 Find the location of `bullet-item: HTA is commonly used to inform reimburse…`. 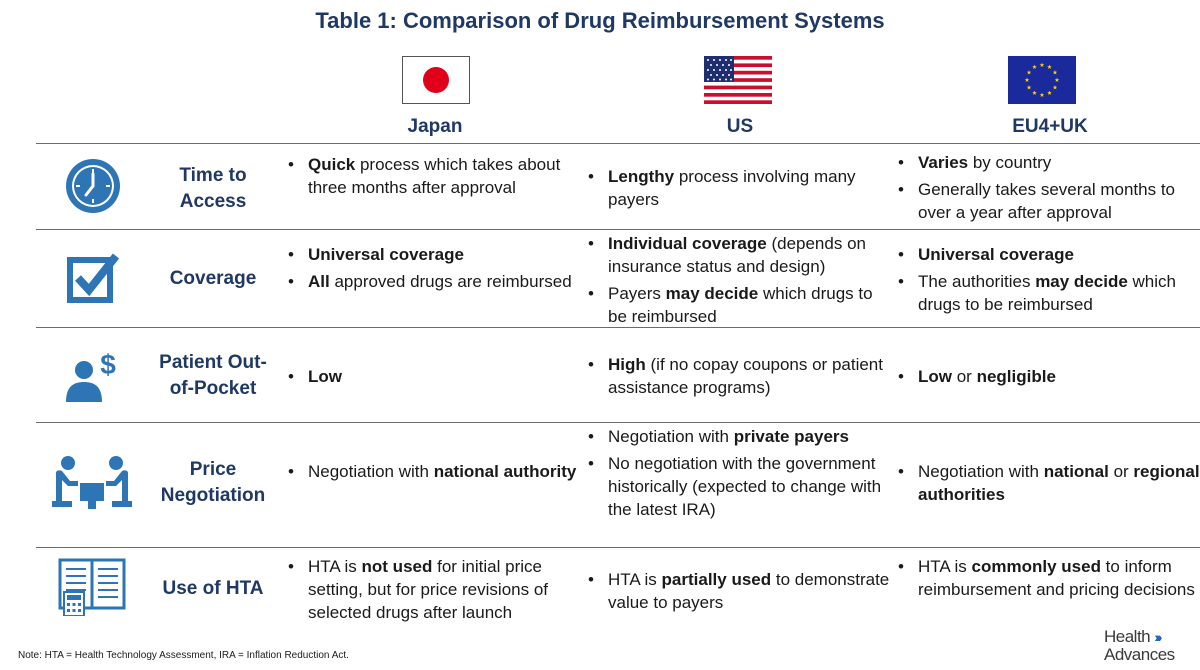

bullet-item: HTA is commonly used to inform reimburse… is located at coordinates (1048, 578).